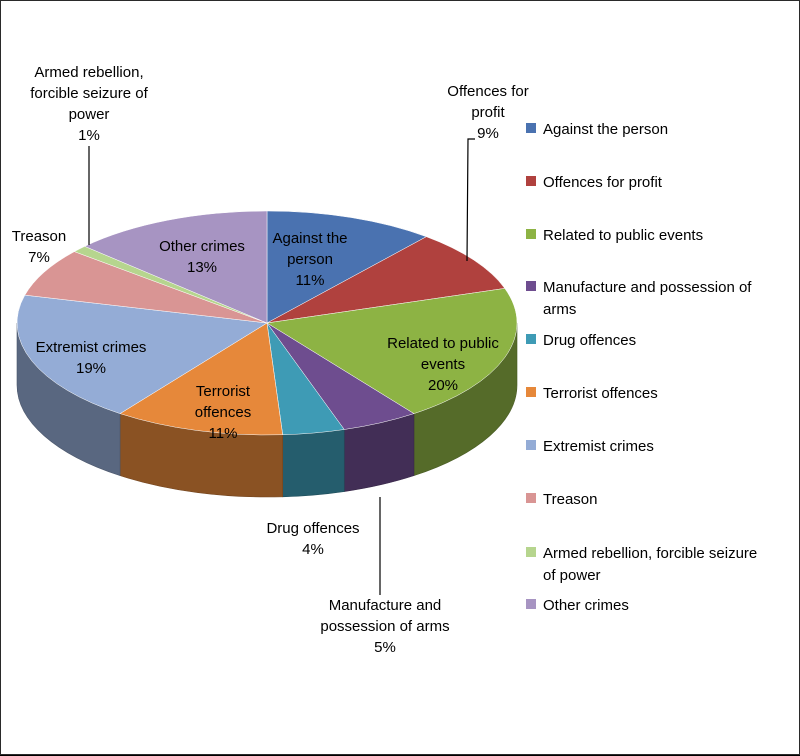  What do you see at coordinates (623, 235) in the screenshot?
I see `legend-label: Related to public events` at bounding box center [623, 235].